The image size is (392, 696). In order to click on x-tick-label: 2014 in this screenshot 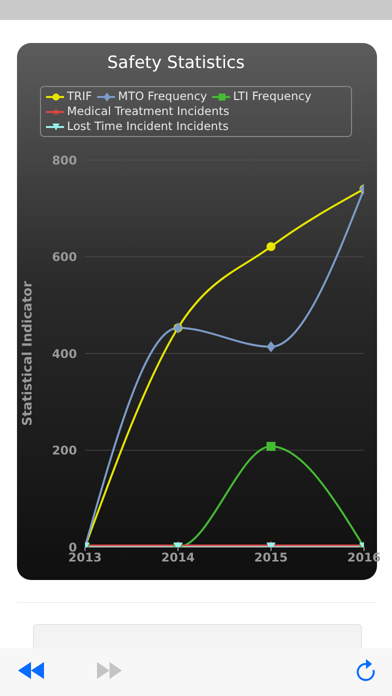, I will do `click(178, 557)`.